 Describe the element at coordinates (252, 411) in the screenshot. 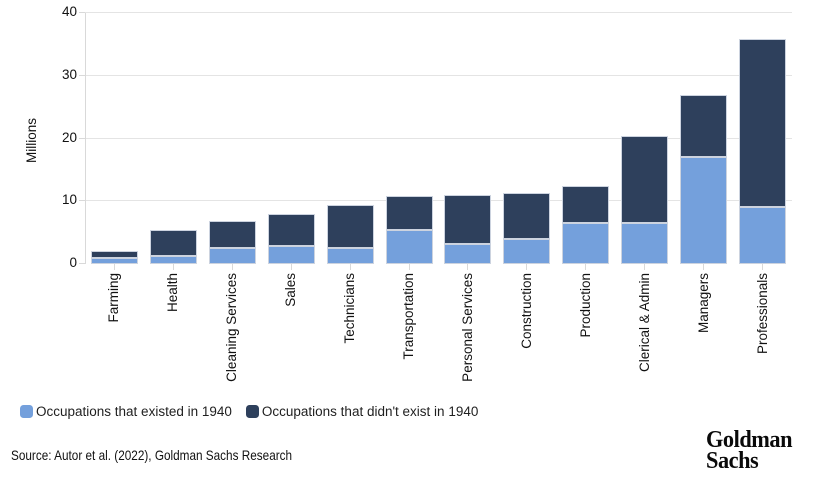

I see `legend-swatch-didnt-exist-icon` at that location.